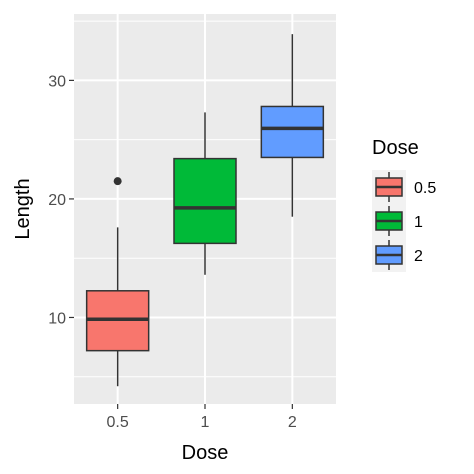  What do you see at coordinates (418, 256) in the screenshot?
I see `legend-label: 2` at bounding box center [418, 256].